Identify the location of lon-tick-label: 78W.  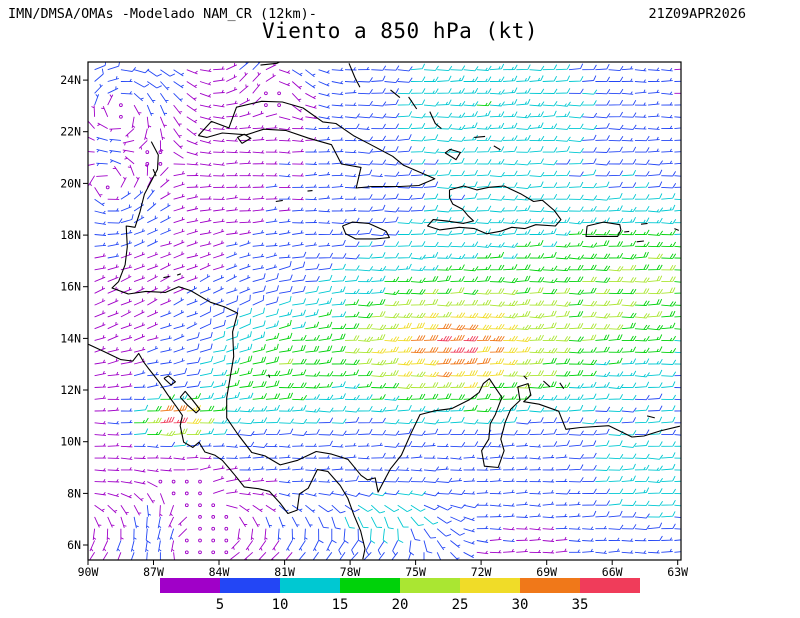
(350, 572).